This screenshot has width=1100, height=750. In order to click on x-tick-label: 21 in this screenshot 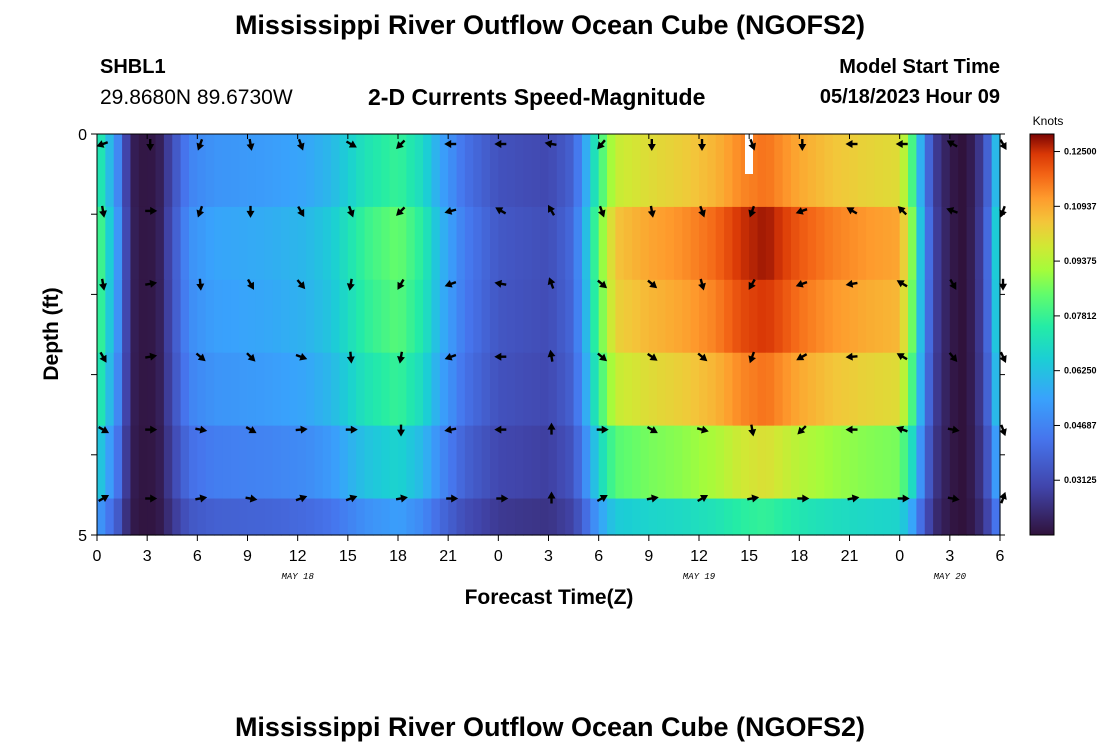, I will do `click(850, 556)`.